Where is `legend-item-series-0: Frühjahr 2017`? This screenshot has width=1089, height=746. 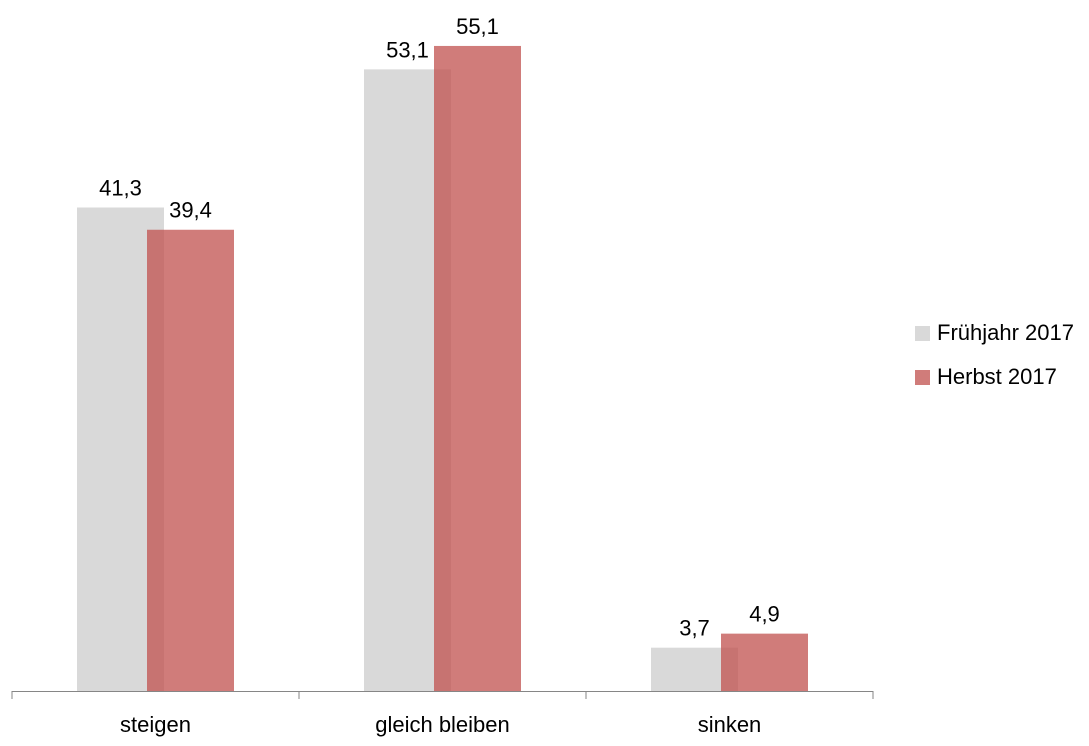
legend-item-series-0: Frühjahr 2017 is located at coordinates (994, 333).